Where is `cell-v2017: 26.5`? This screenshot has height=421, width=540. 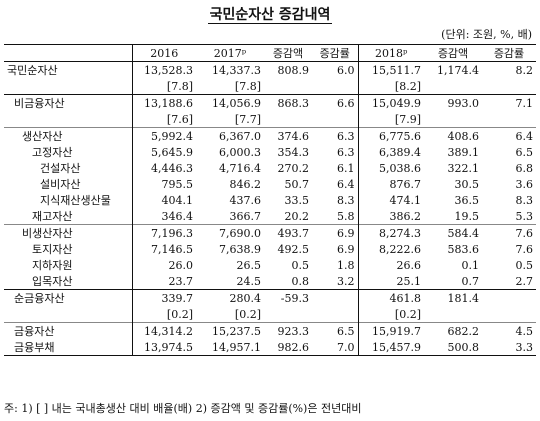
cell-v2017: 26.5 is located at coordinates (249, 265).